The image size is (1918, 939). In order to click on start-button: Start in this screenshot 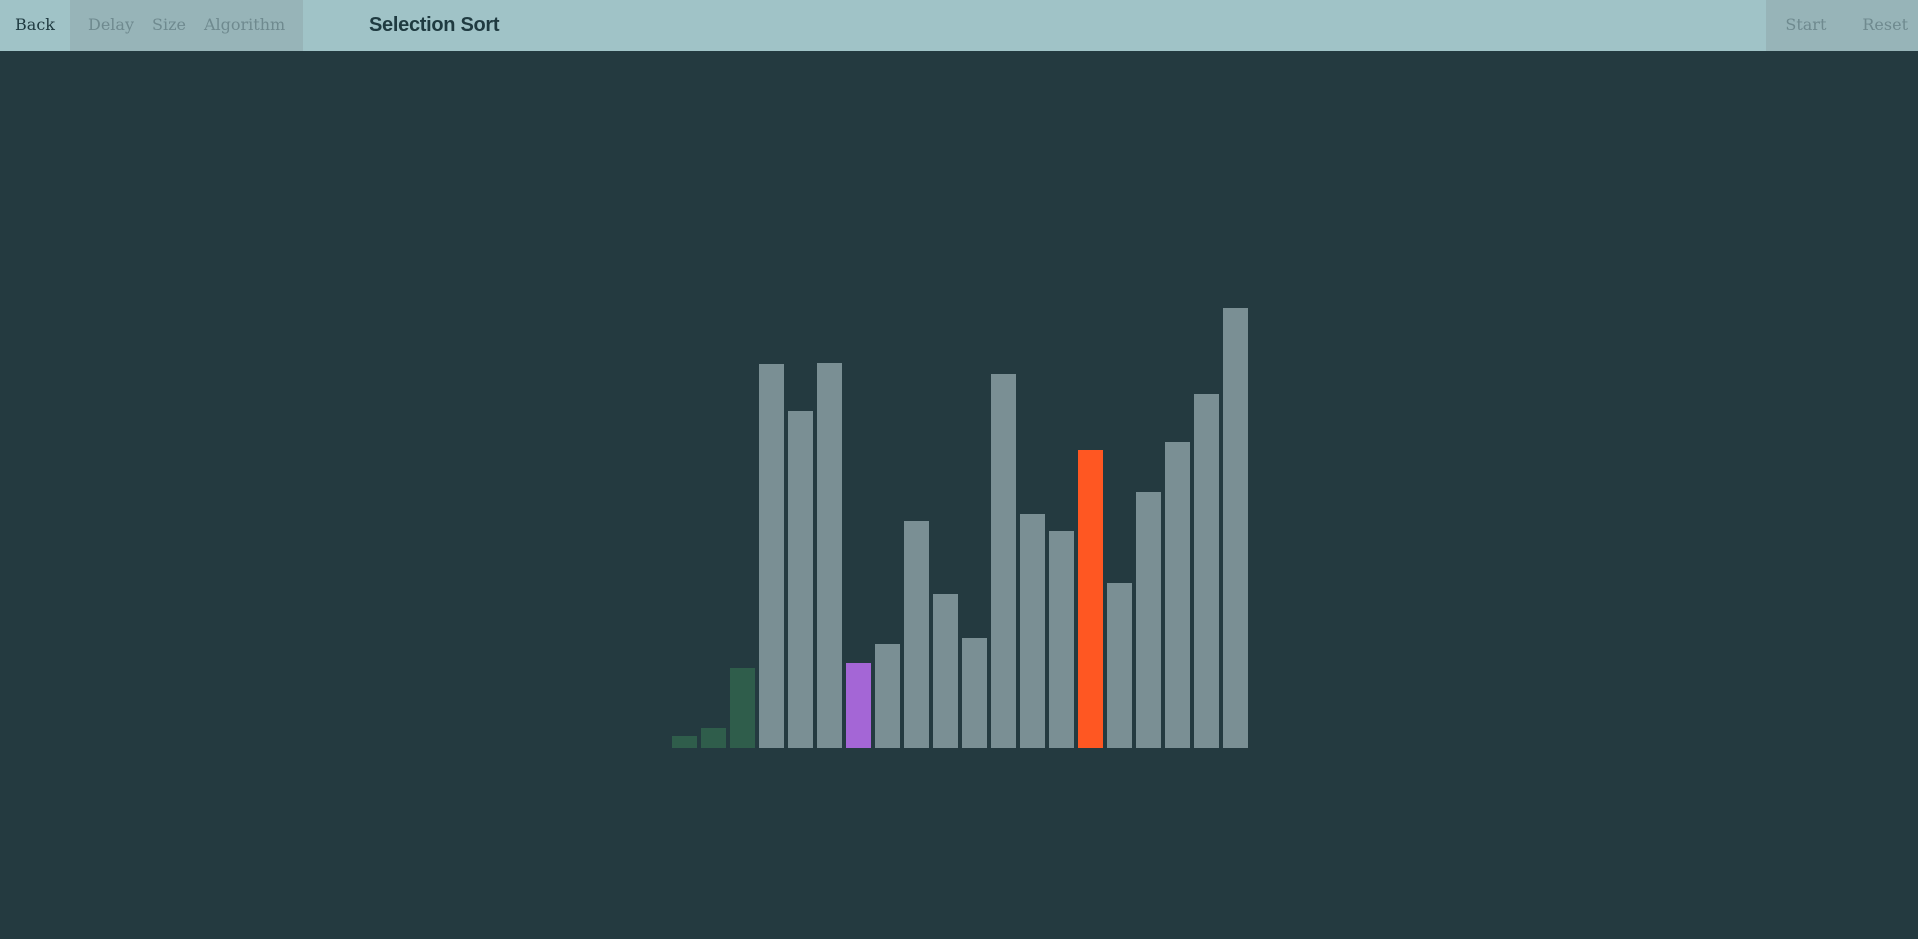, I will do `click(1806, 24)`.